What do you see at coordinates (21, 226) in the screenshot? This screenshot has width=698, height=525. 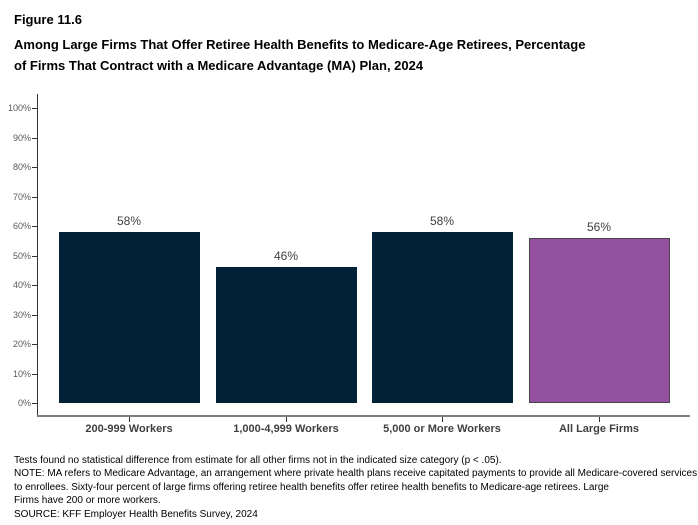 I see `y-axis-tick-label: 60%` at bounding box center [21, 226].